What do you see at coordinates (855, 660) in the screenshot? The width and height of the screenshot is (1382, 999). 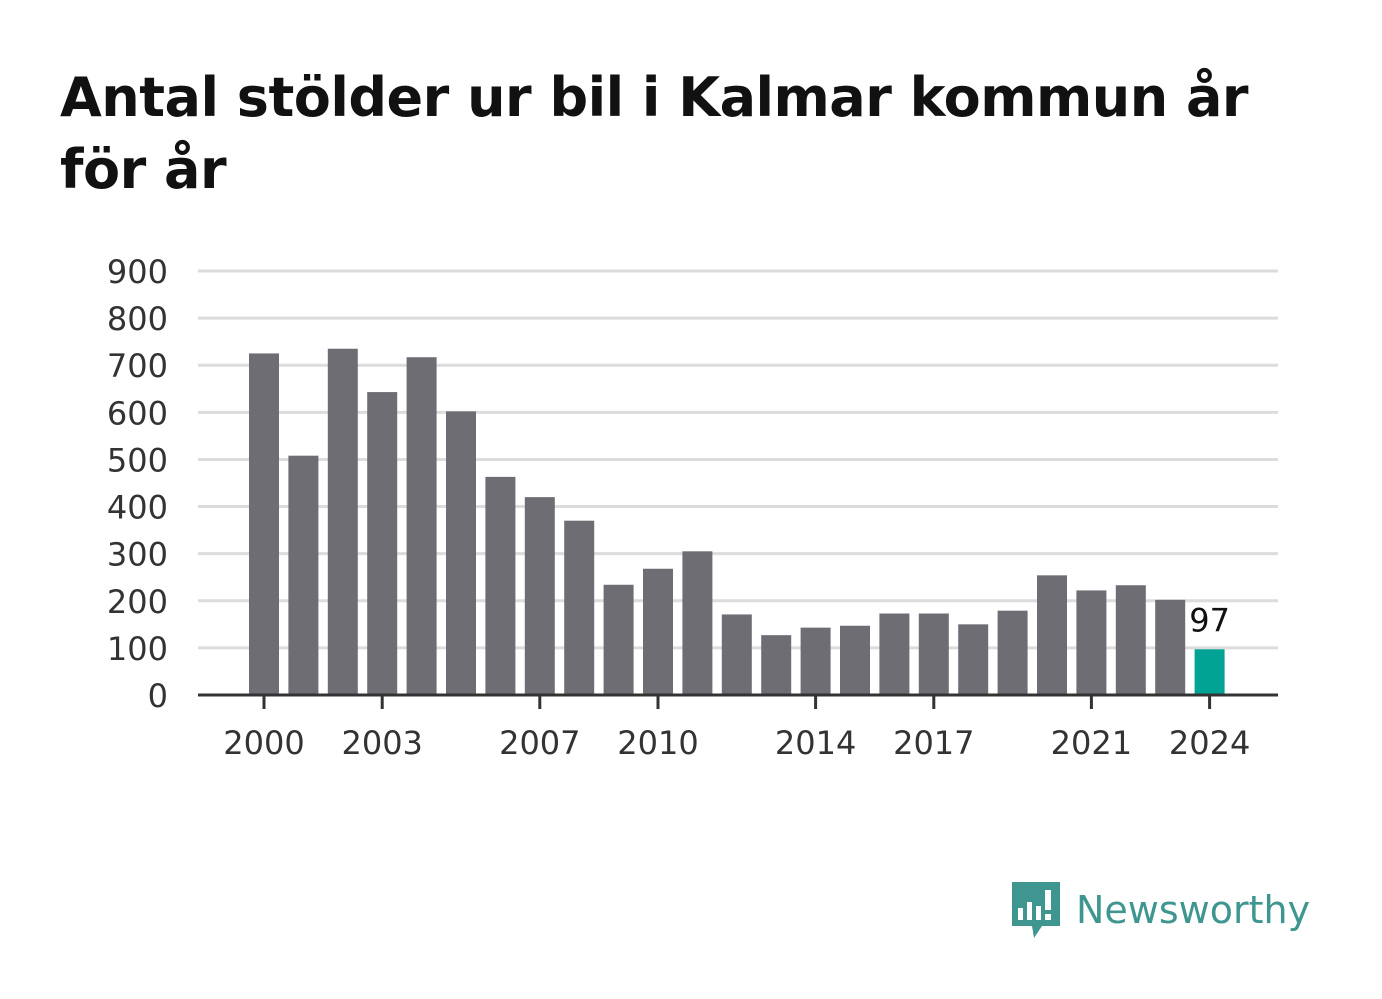 I see `bar-2015` at bounding box center [855, 660].